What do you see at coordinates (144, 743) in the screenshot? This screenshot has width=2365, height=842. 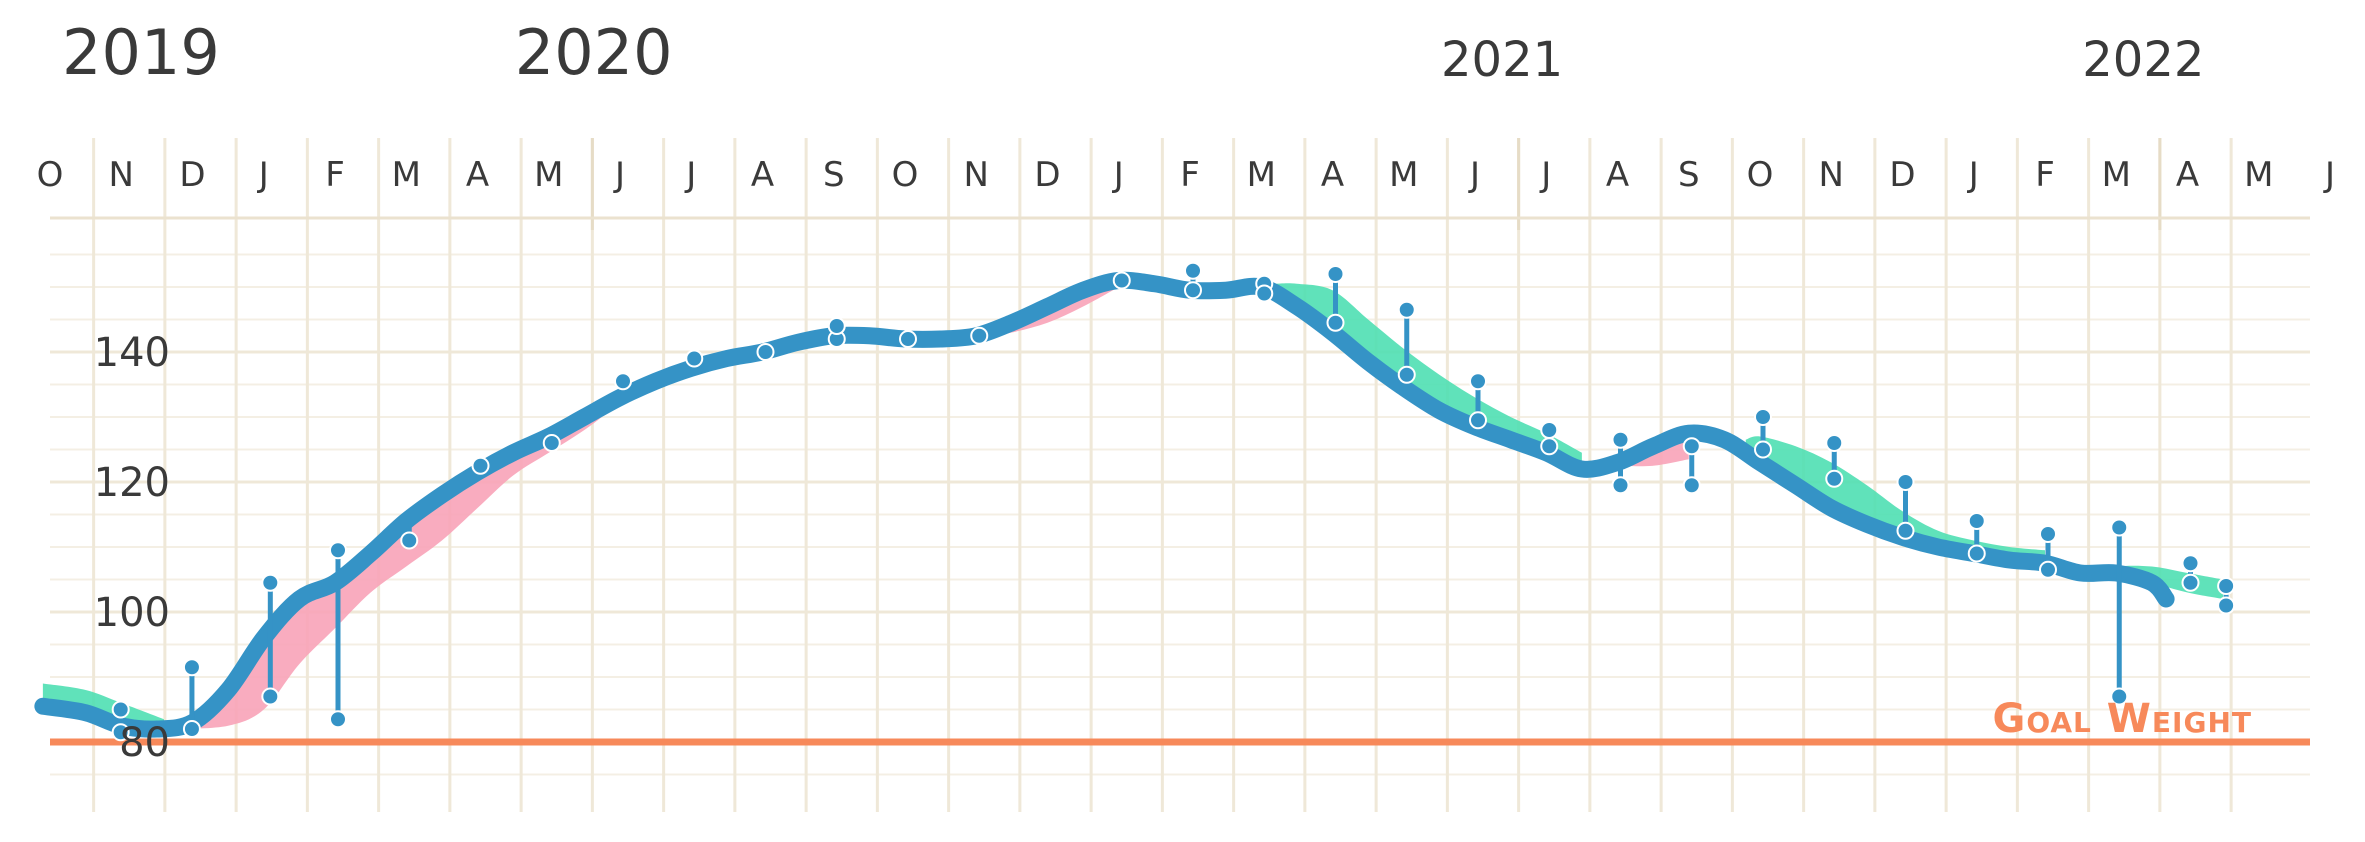 I see `y-tick-label: 80` at bounding box center [144, 743].